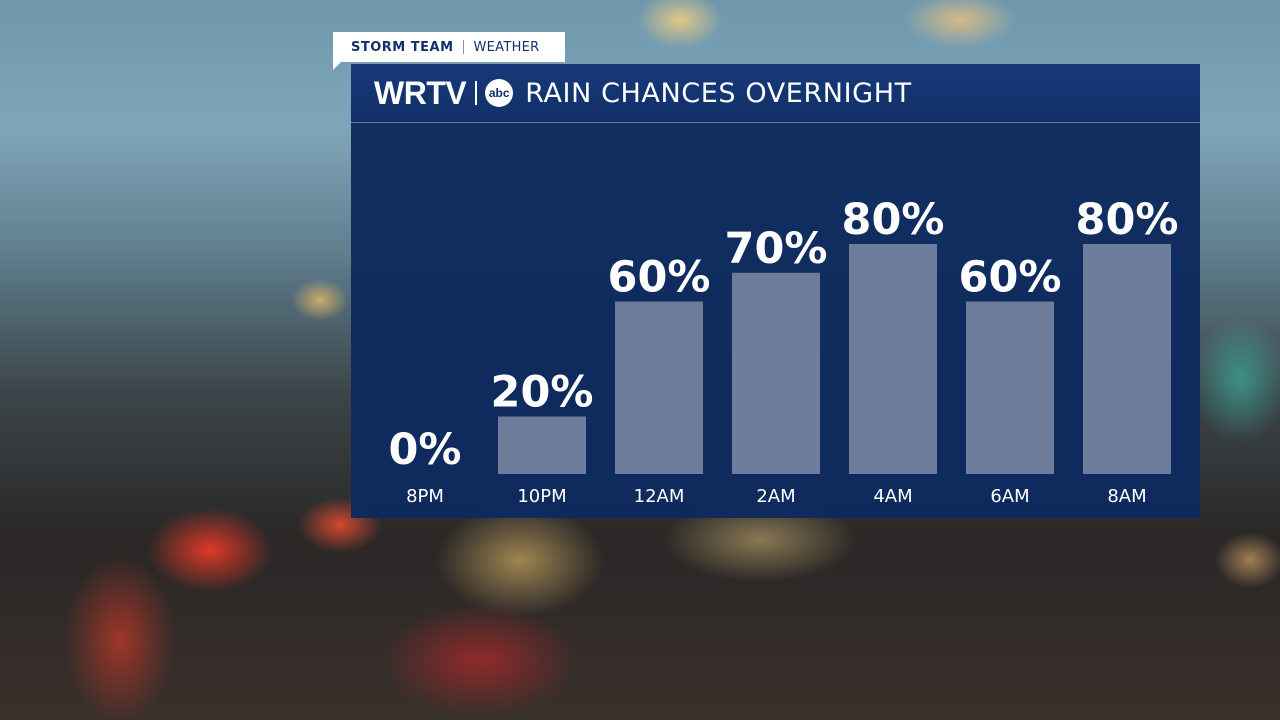  Describe the element at coordinates (776, 373) in the screenshot. I see `bar-2am` at that location.